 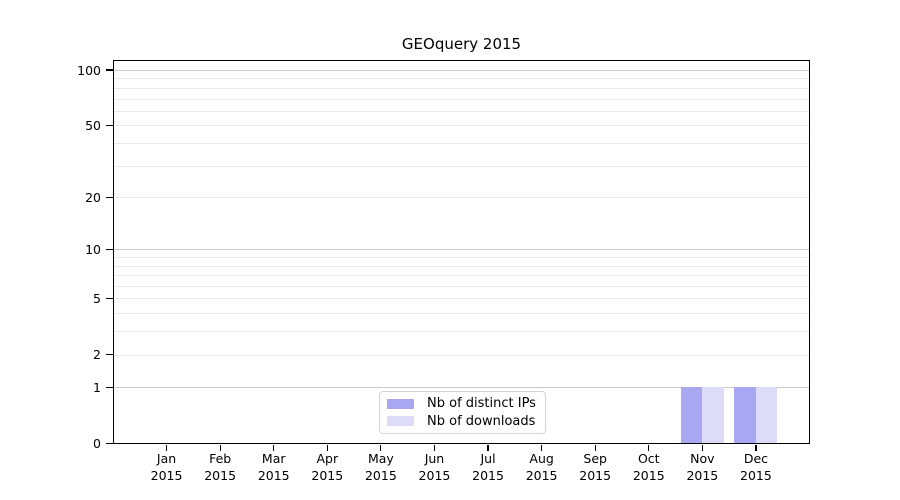 What do you see at coordinates (434, 467) in the screenshot?
I see `x-tick-label-jun: Jun 2015` at bounding box center [434, 467].